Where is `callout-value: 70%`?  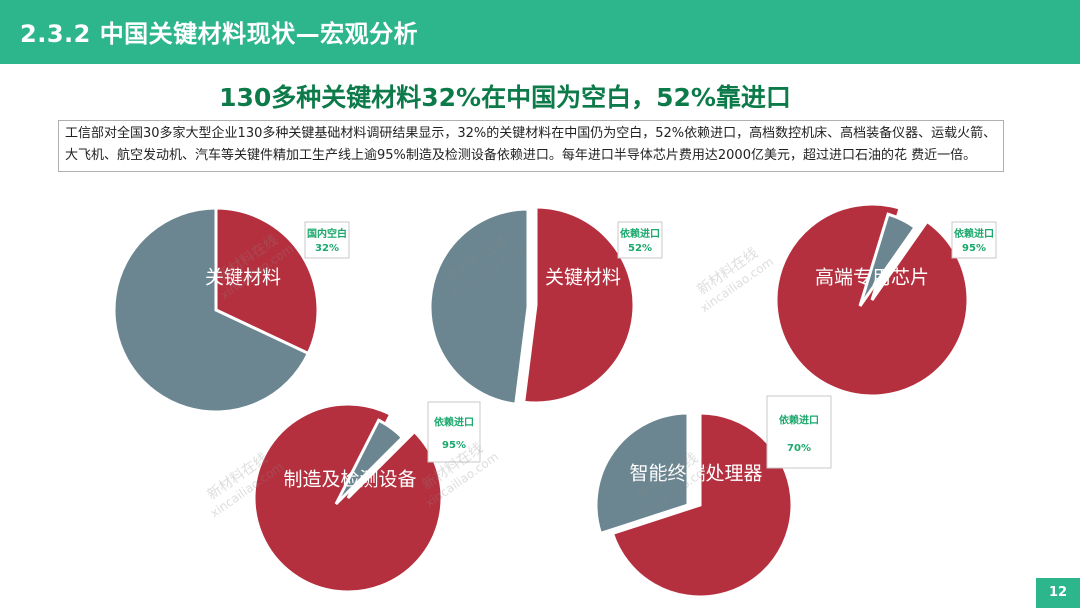
callout-value: 70% is located at coordinates (799, 448).